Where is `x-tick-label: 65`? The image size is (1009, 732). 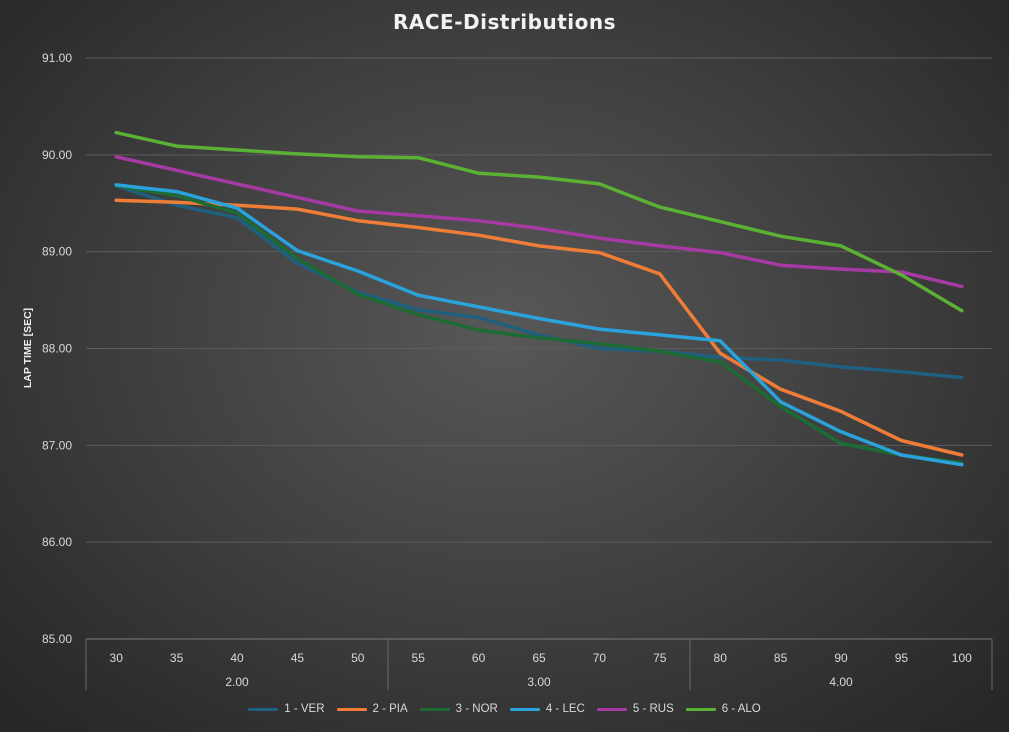
x-tick-label: 65 is located at coordinates (539, 658).